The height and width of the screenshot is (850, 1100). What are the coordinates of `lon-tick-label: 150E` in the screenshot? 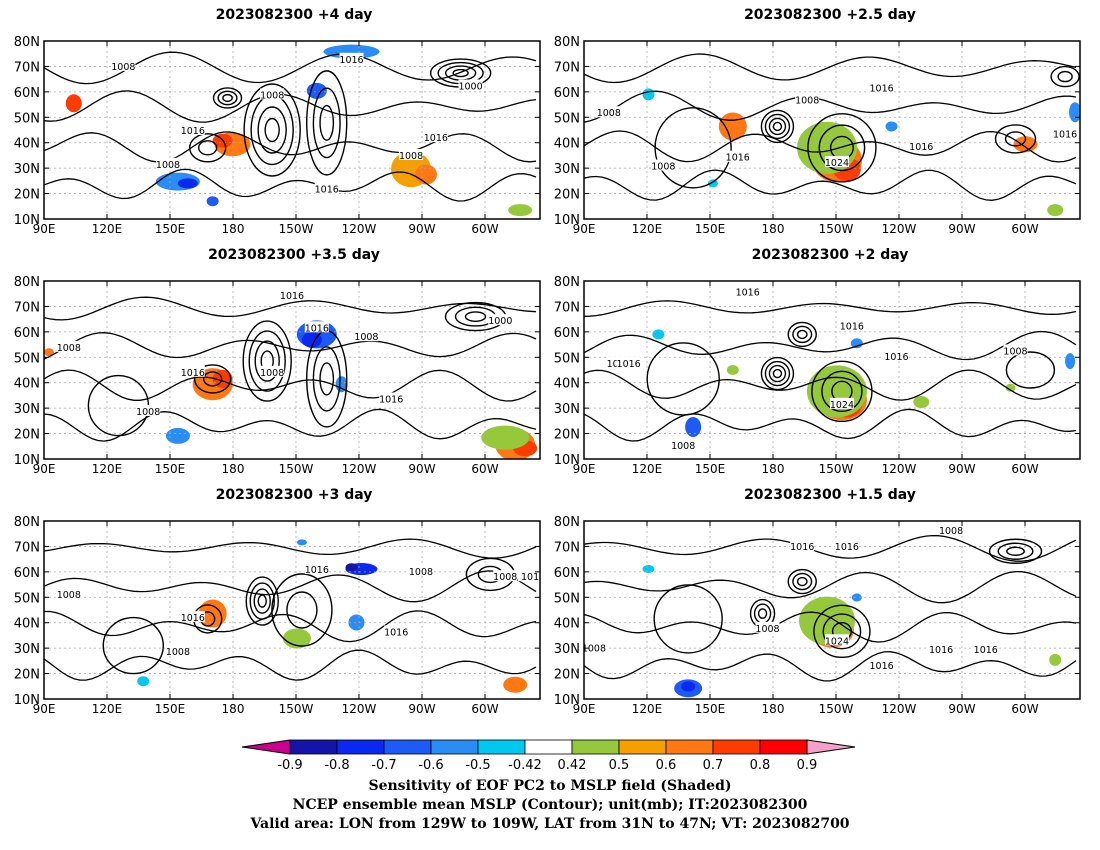 It's located at (710, 229).